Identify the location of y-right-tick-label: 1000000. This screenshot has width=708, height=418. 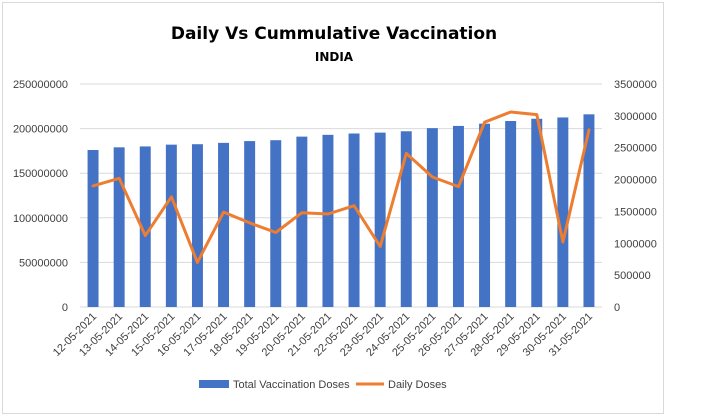
(635, 244).